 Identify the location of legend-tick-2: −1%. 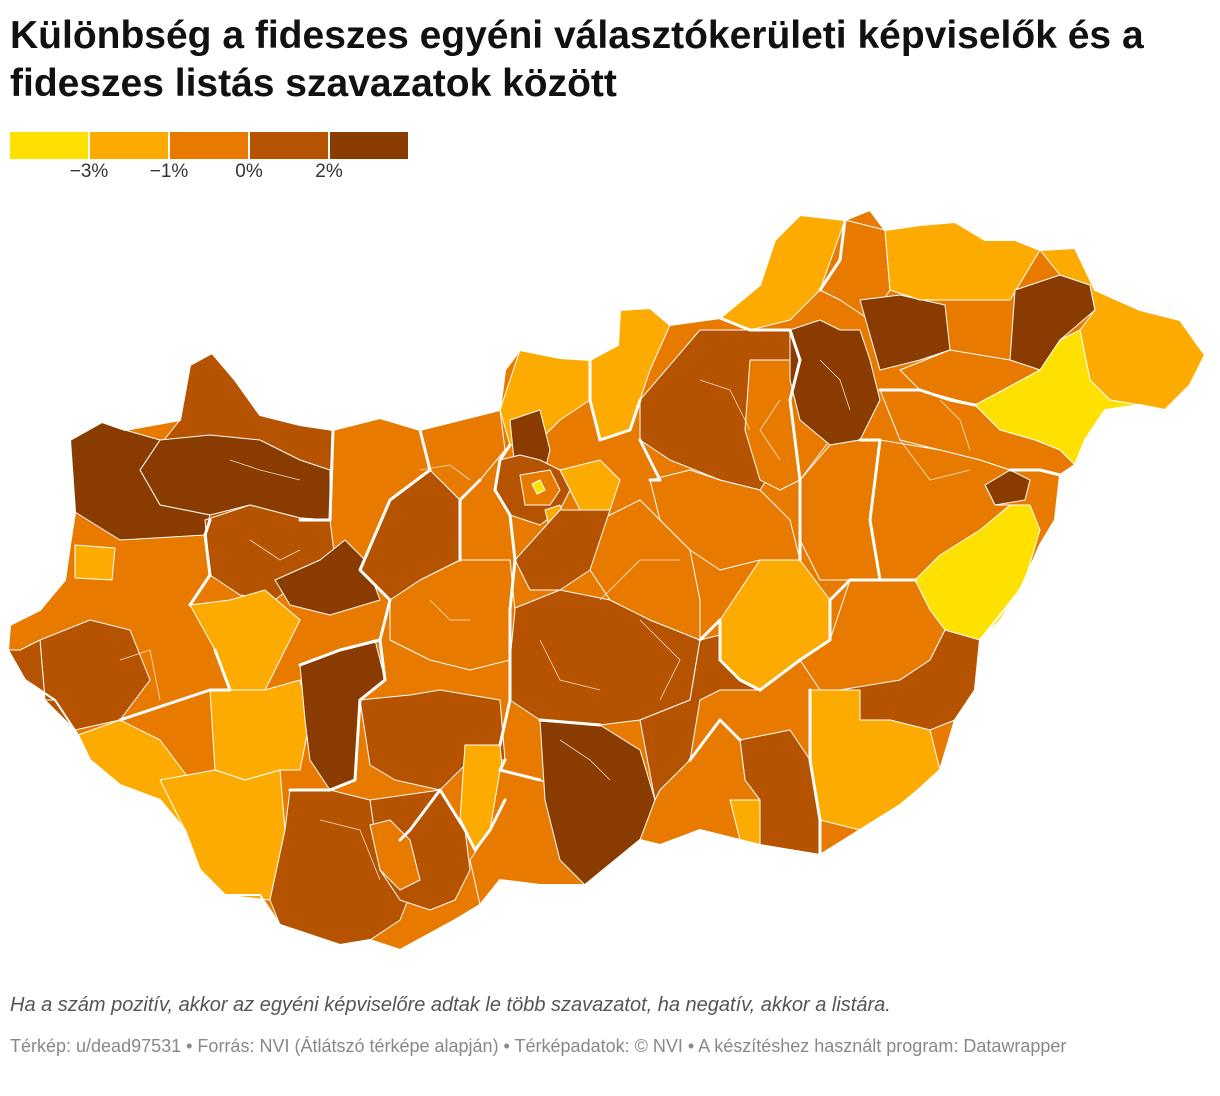
(169, 171).